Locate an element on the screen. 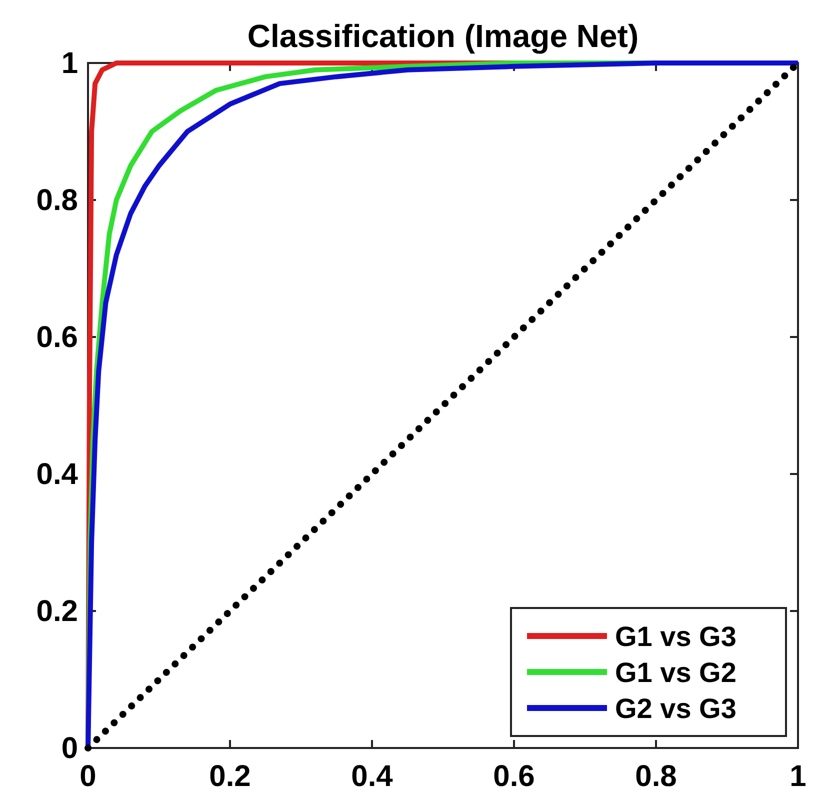 This screenshot has width=815, height=805. y-tick-label: 0.6 is located at coordinates (57, 337).